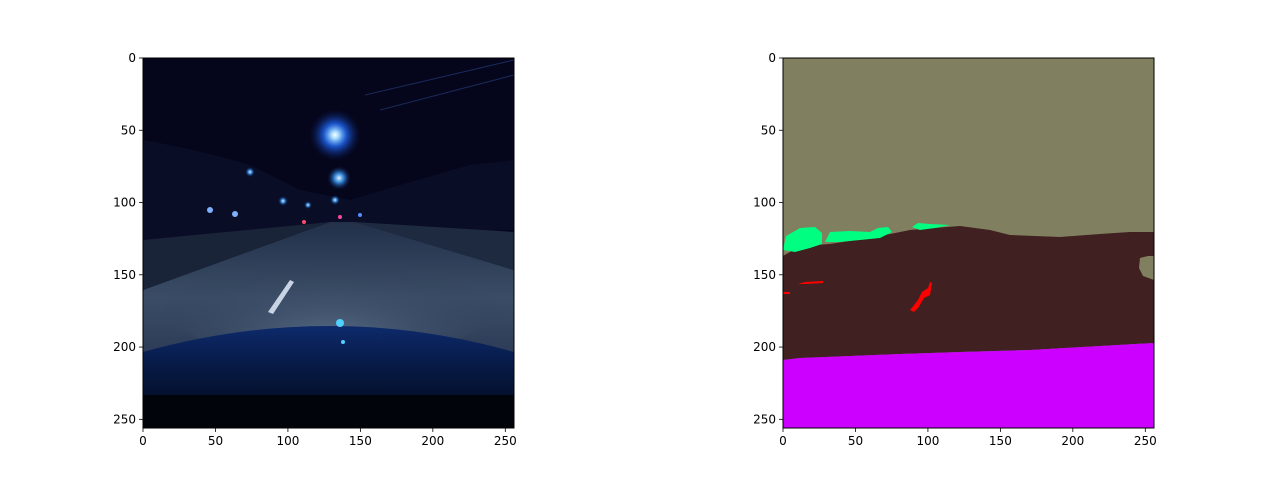  I want to click on left-y-tick-label: 50, so click(128, 130).